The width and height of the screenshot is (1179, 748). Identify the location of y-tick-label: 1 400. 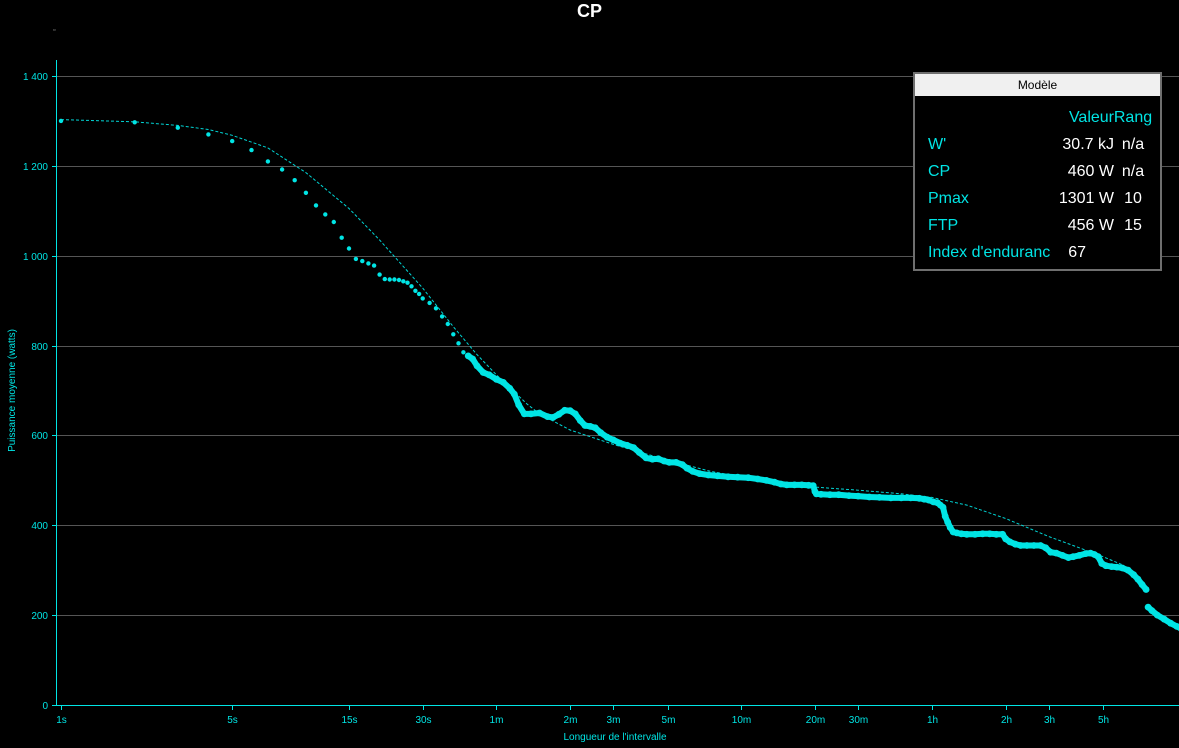
(35, 77).